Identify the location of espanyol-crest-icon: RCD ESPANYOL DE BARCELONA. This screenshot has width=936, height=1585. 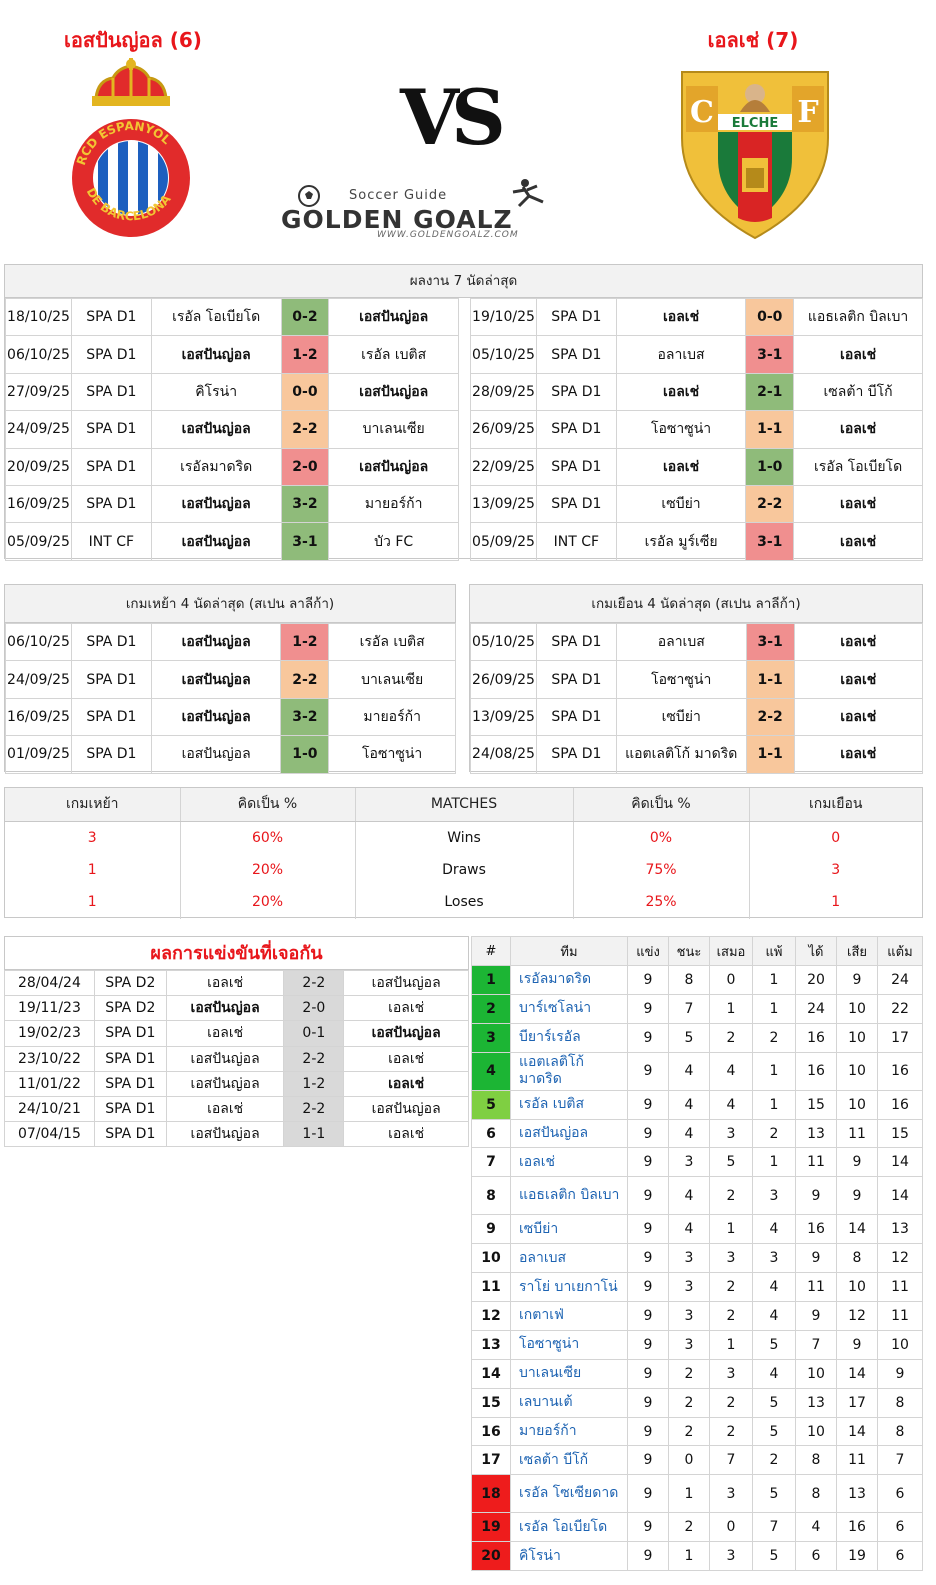
(131, 147).